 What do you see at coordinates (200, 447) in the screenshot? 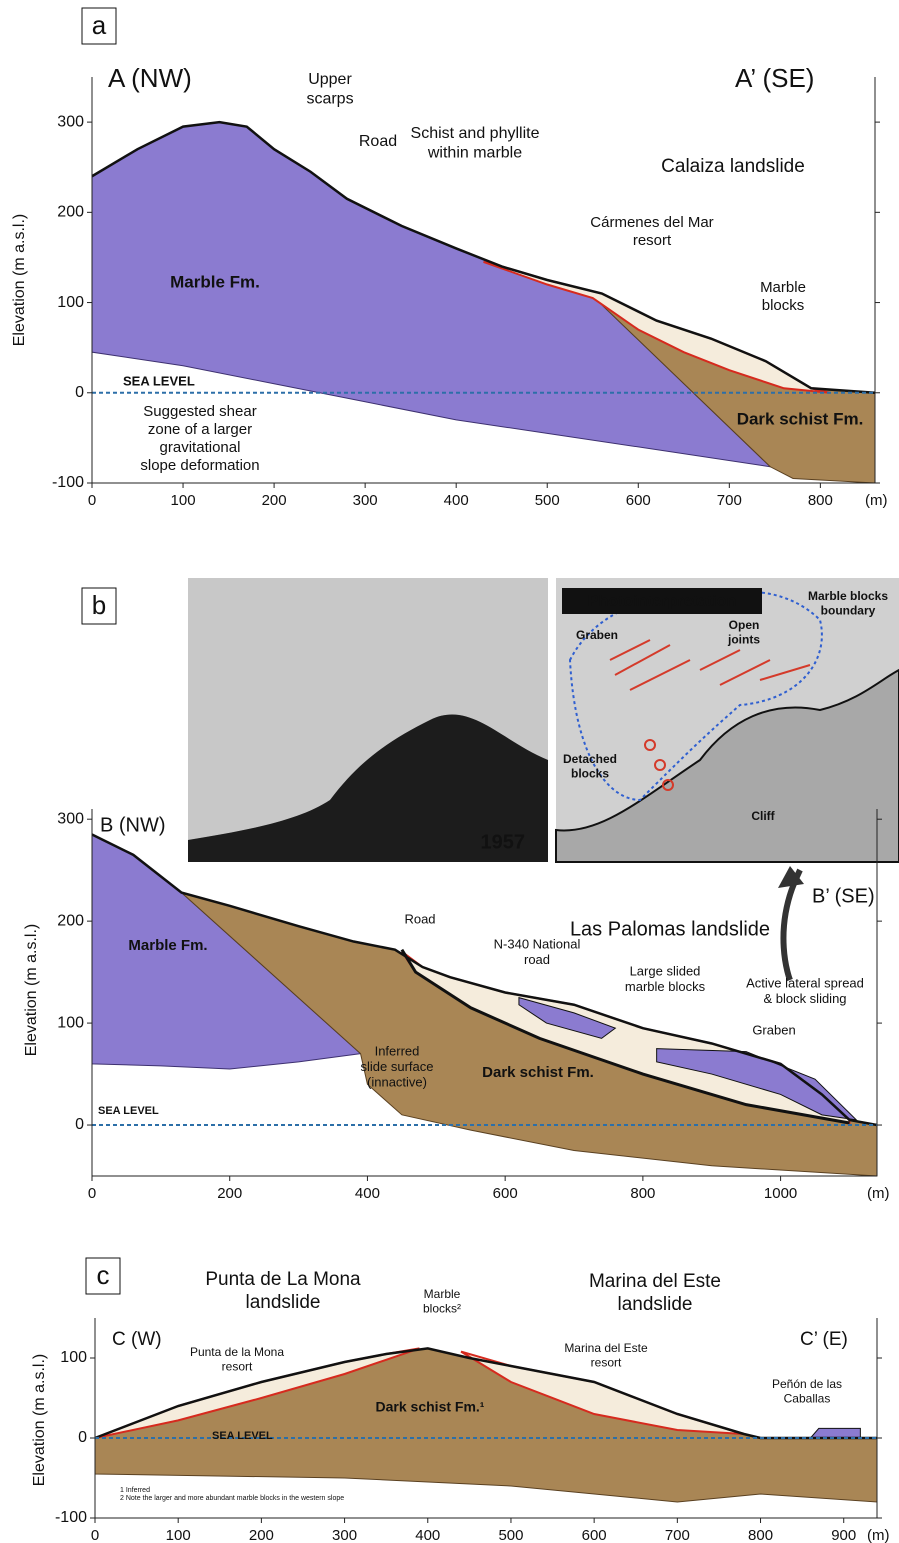
I see `annotation: gravitational` at bounding box center [200, 447].